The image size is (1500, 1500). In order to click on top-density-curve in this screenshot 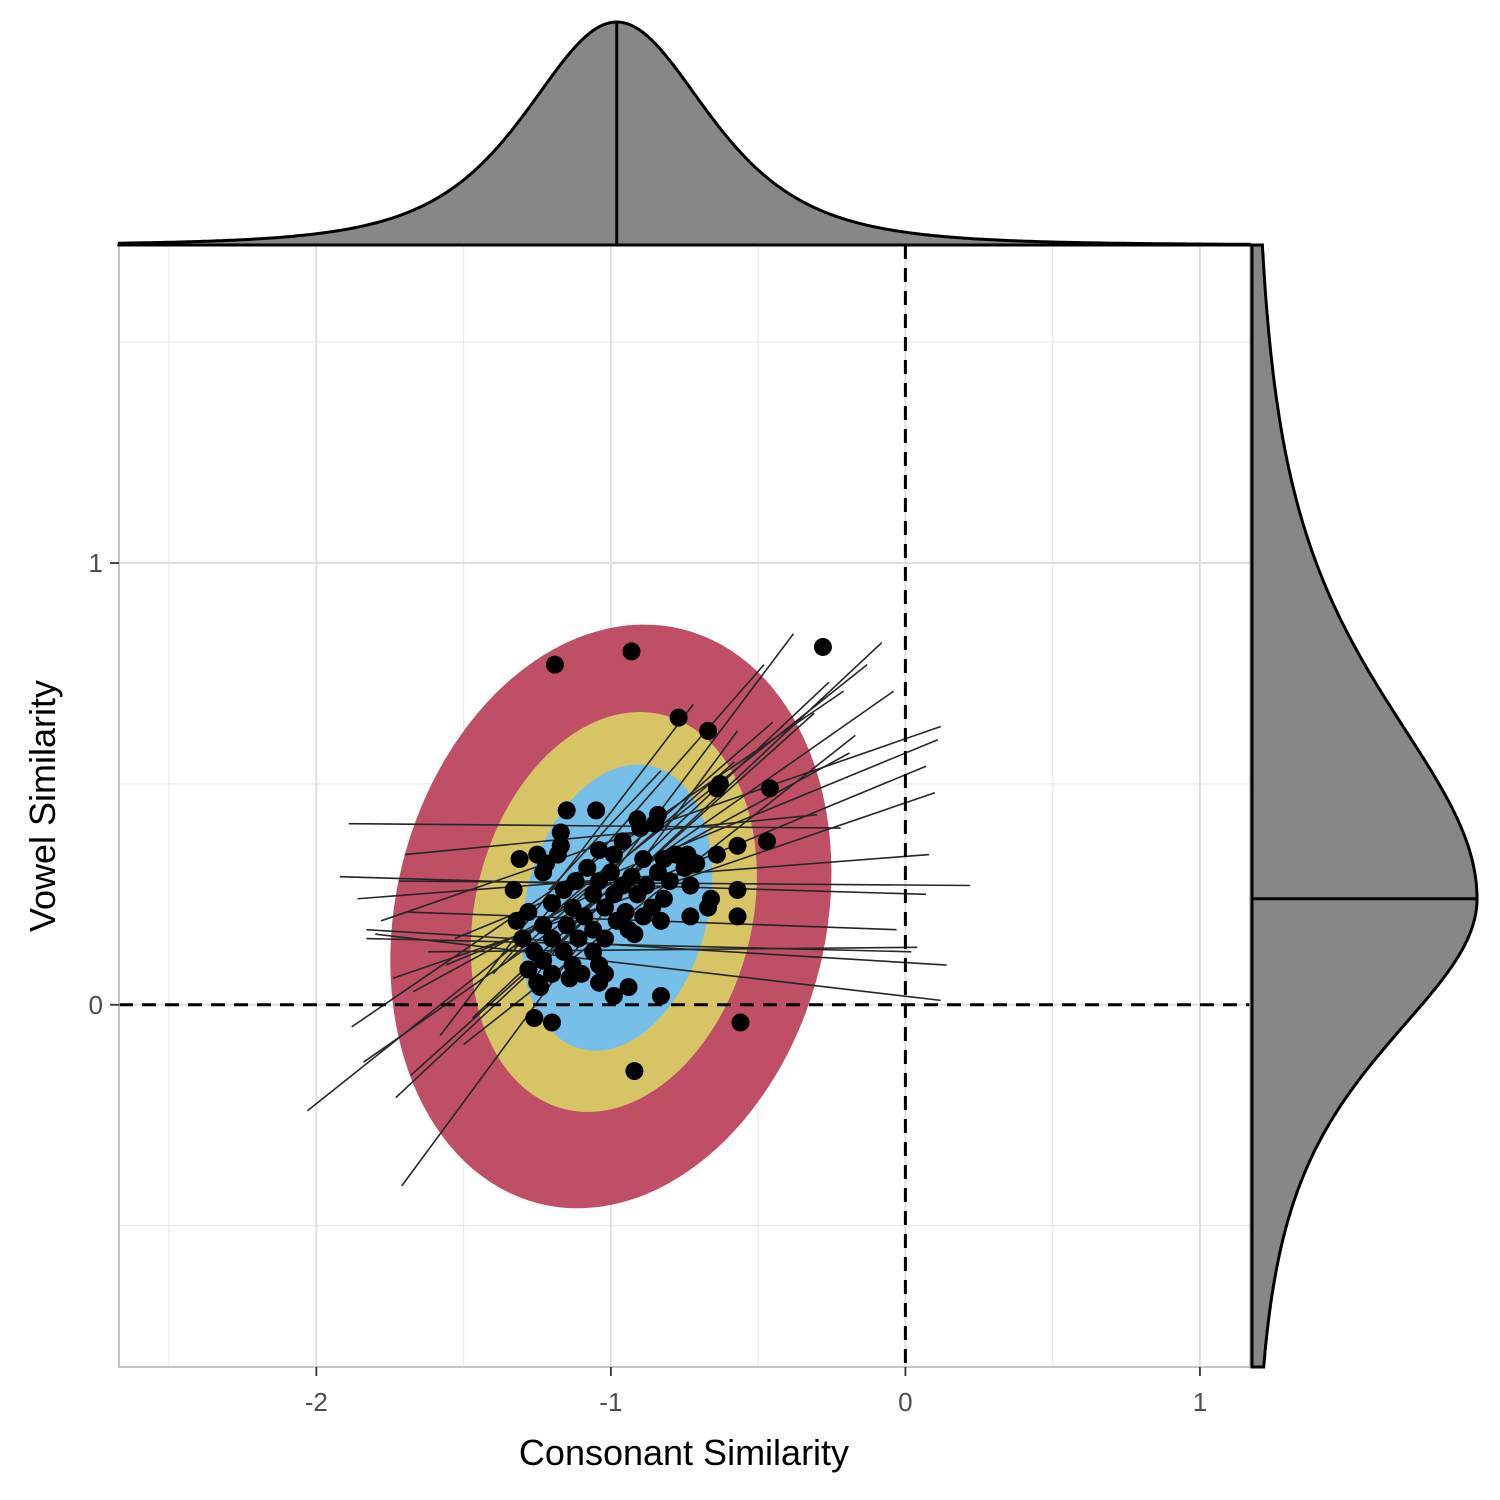, I will do `click(685, 133)`.